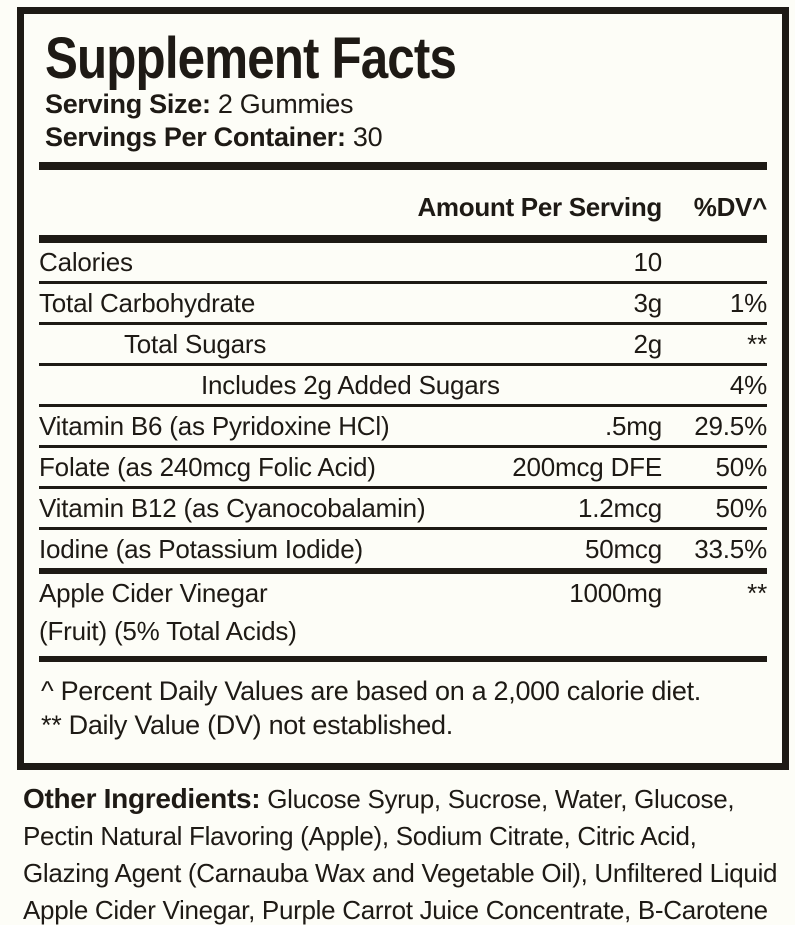 This screenshot has width=795, height=925. Describe the element at coordinates (403, 202) in the screenshot. I see `column-header-row: Amount Per Serving %DV^` at that location.